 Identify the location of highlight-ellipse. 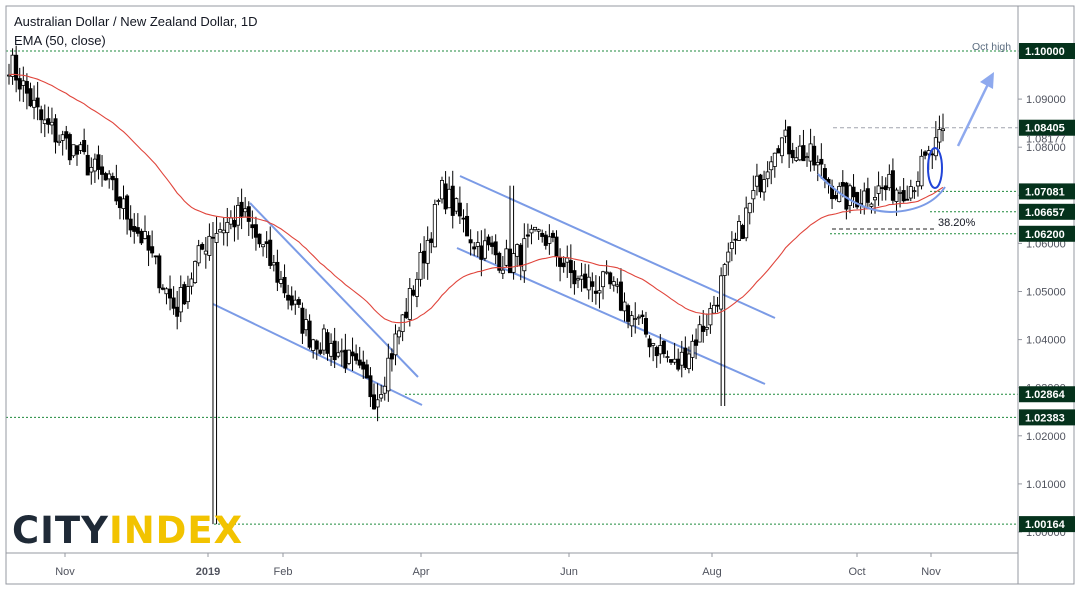
(935, 168).